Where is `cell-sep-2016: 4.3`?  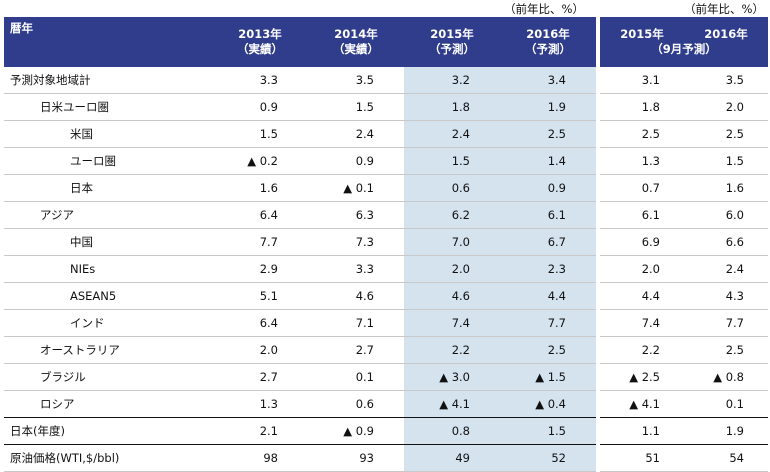 cell-sep-2016: 4.3 is located at coordinates (726, 296).